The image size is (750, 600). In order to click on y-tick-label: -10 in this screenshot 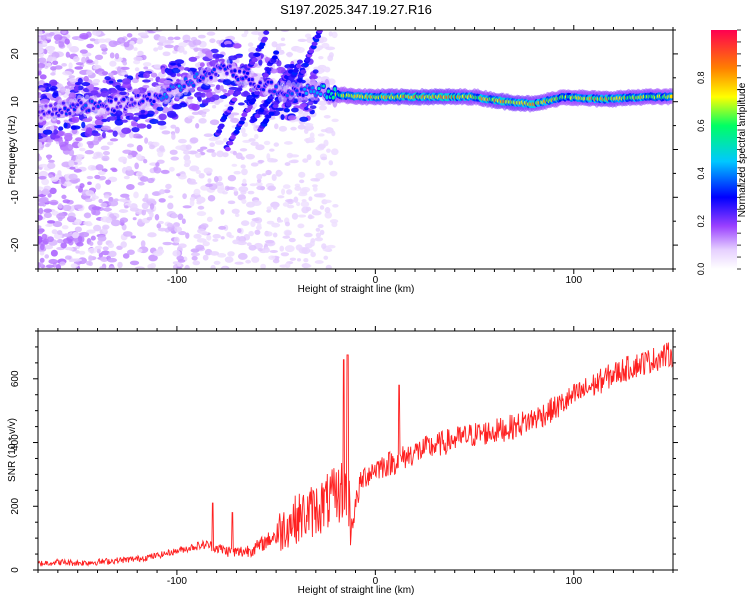, I will do `click(15, 197)`.